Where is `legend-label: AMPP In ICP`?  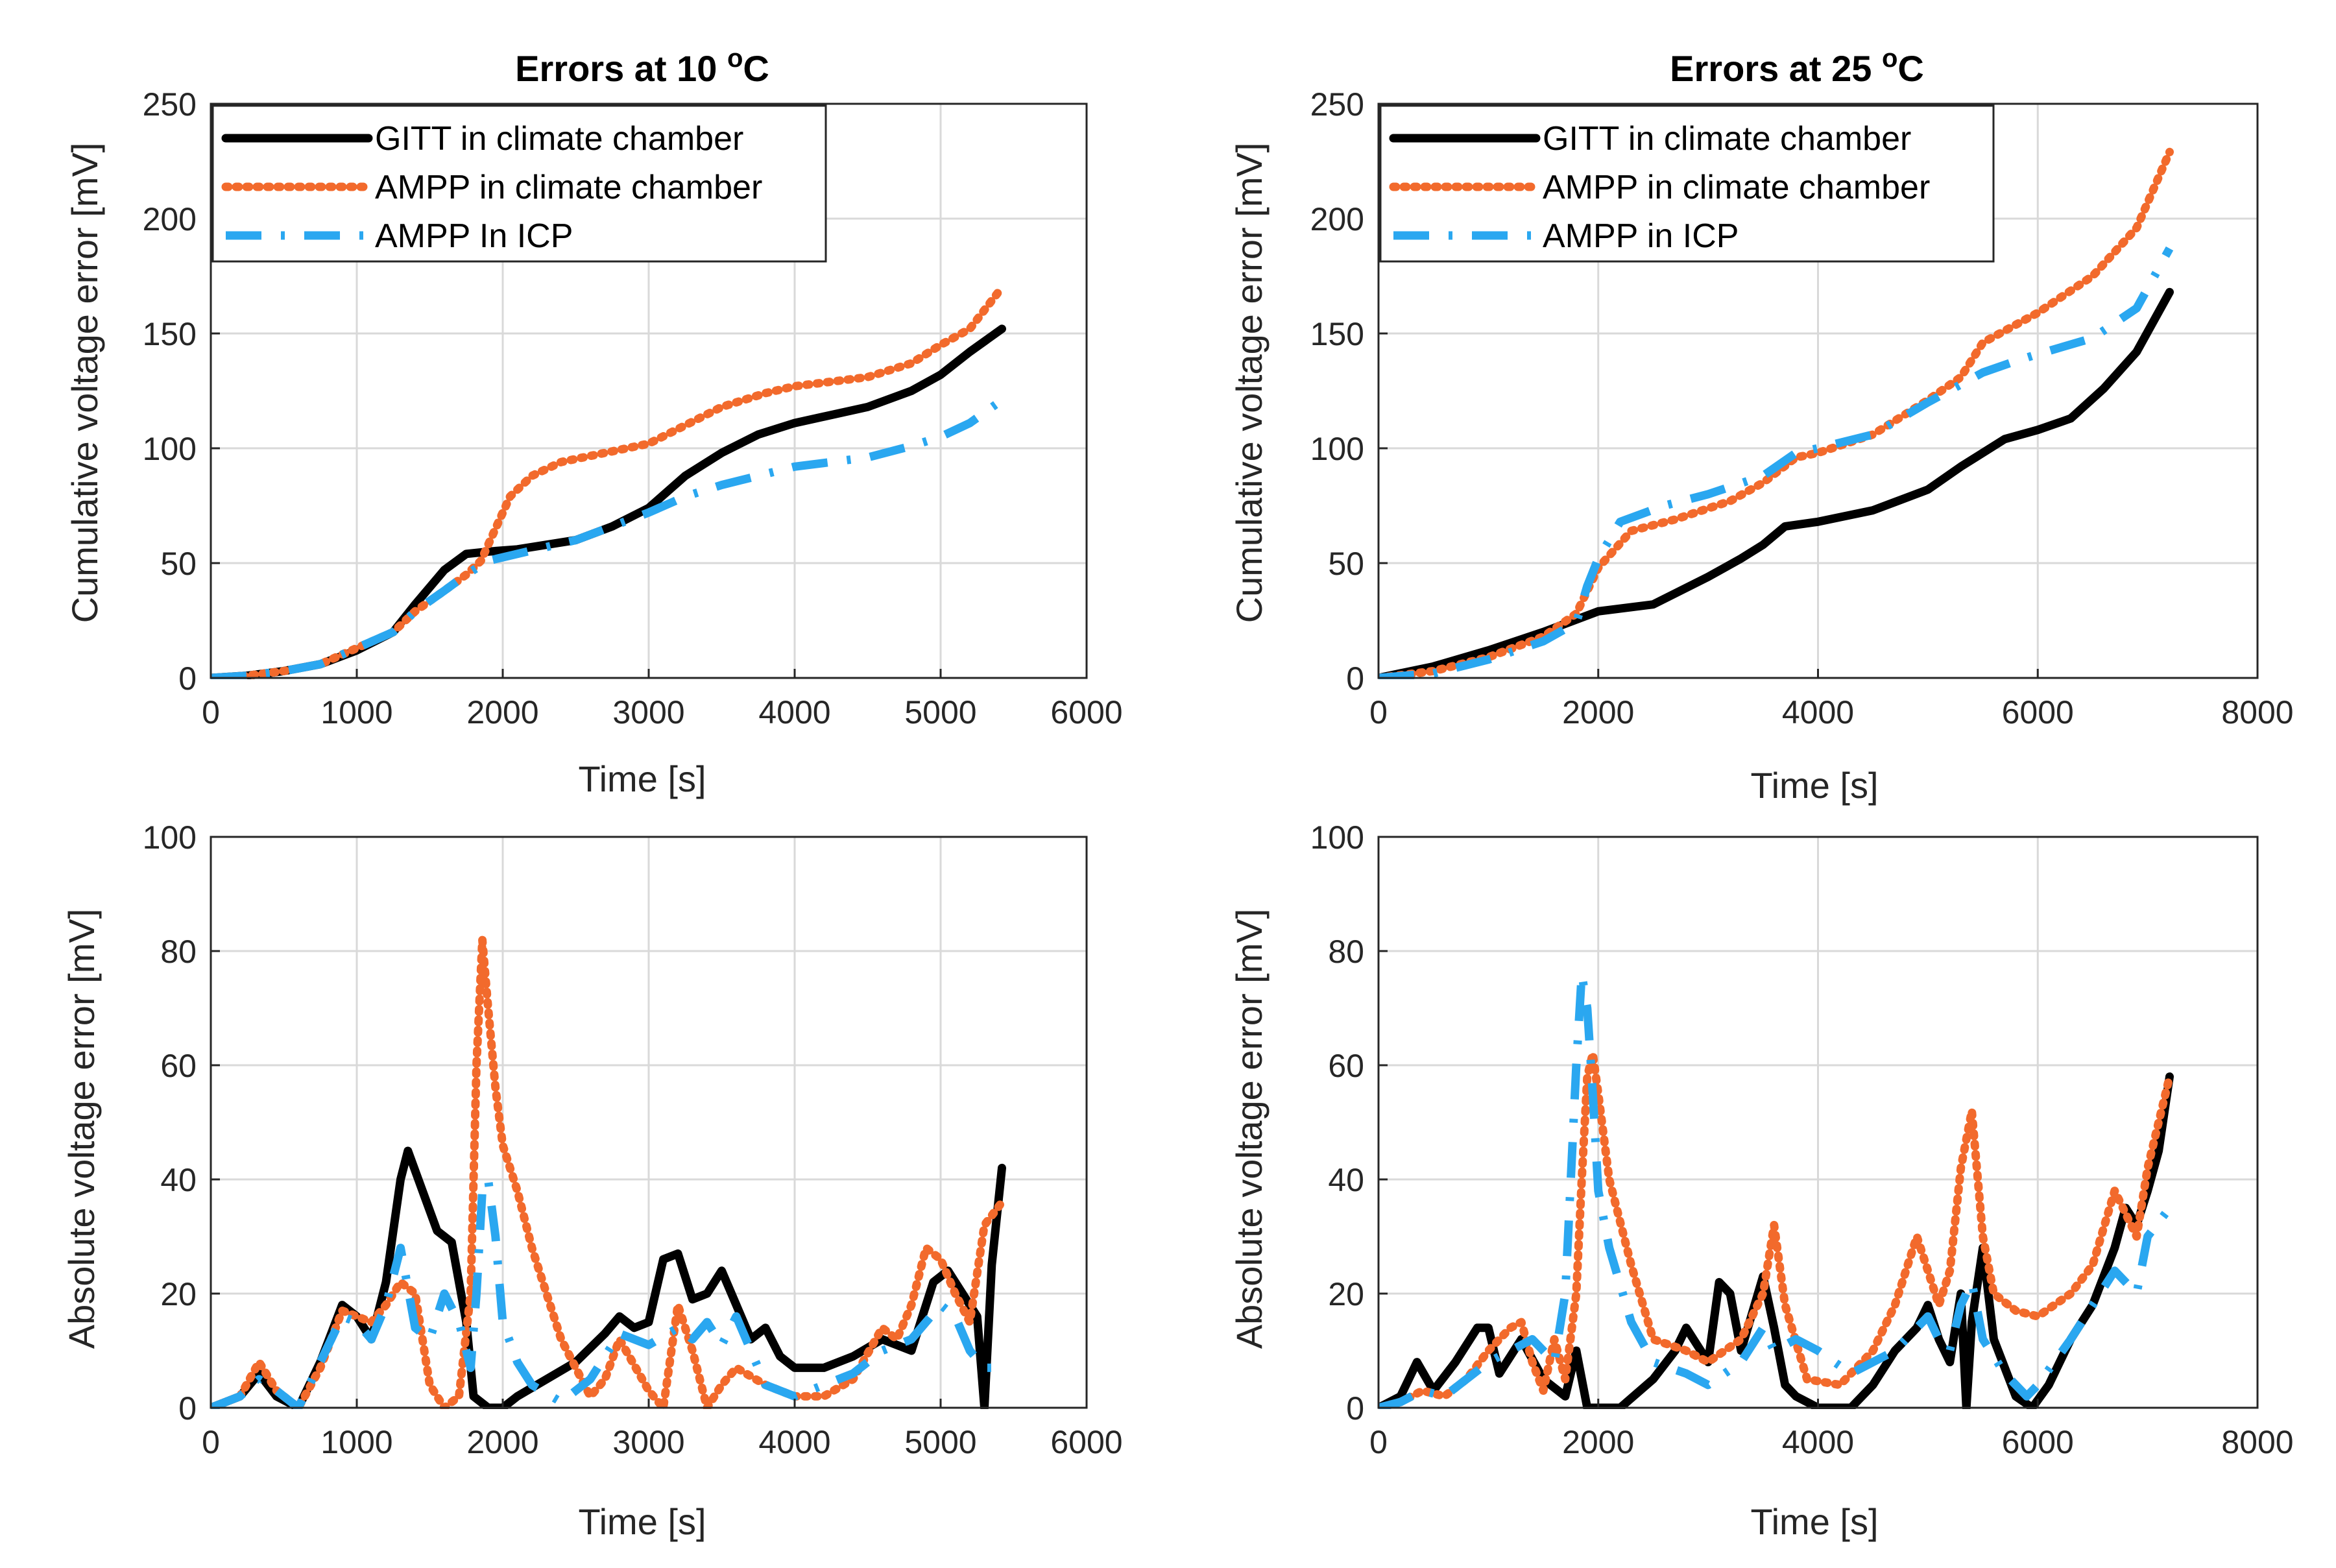 legend-label: AMPP In ICP is located at coordinates (474, 236).